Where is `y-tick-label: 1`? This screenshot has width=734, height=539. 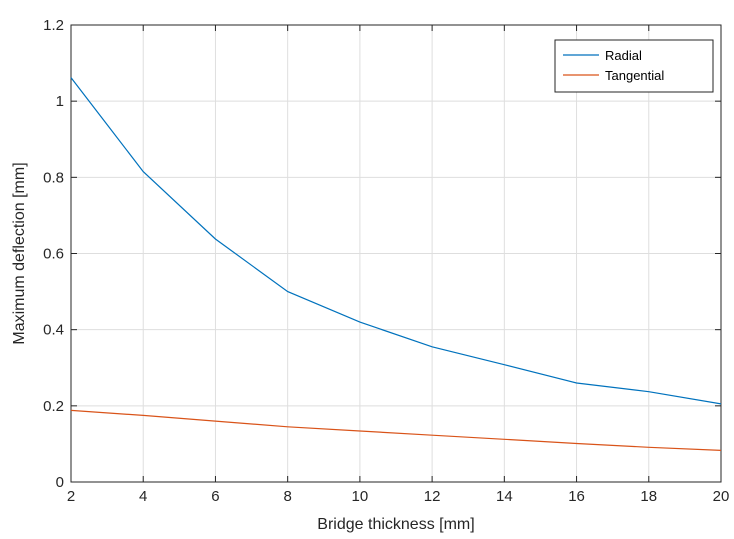
y-tick-label: 1 is located at coordinates (60, 101).